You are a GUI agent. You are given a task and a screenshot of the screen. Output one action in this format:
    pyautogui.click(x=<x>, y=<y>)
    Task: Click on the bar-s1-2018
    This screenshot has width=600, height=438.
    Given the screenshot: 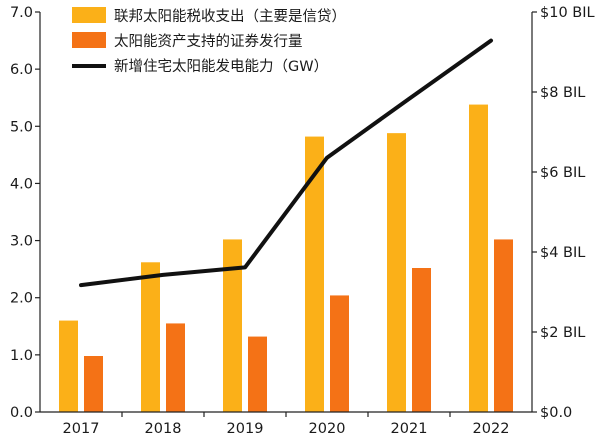 What is the action you would take?
    pyautogui.click(x=175, y=367)
    